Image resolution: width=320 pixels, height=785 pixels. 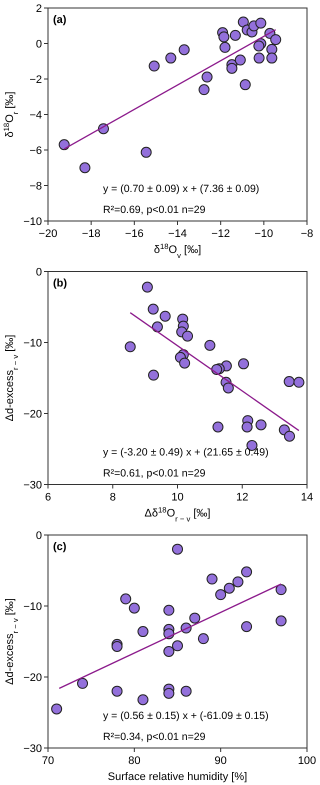 I want to click on x-axis-title: Δδ$^{18}$O$_{r − v}$ [‰], so click(x=177, y=514).